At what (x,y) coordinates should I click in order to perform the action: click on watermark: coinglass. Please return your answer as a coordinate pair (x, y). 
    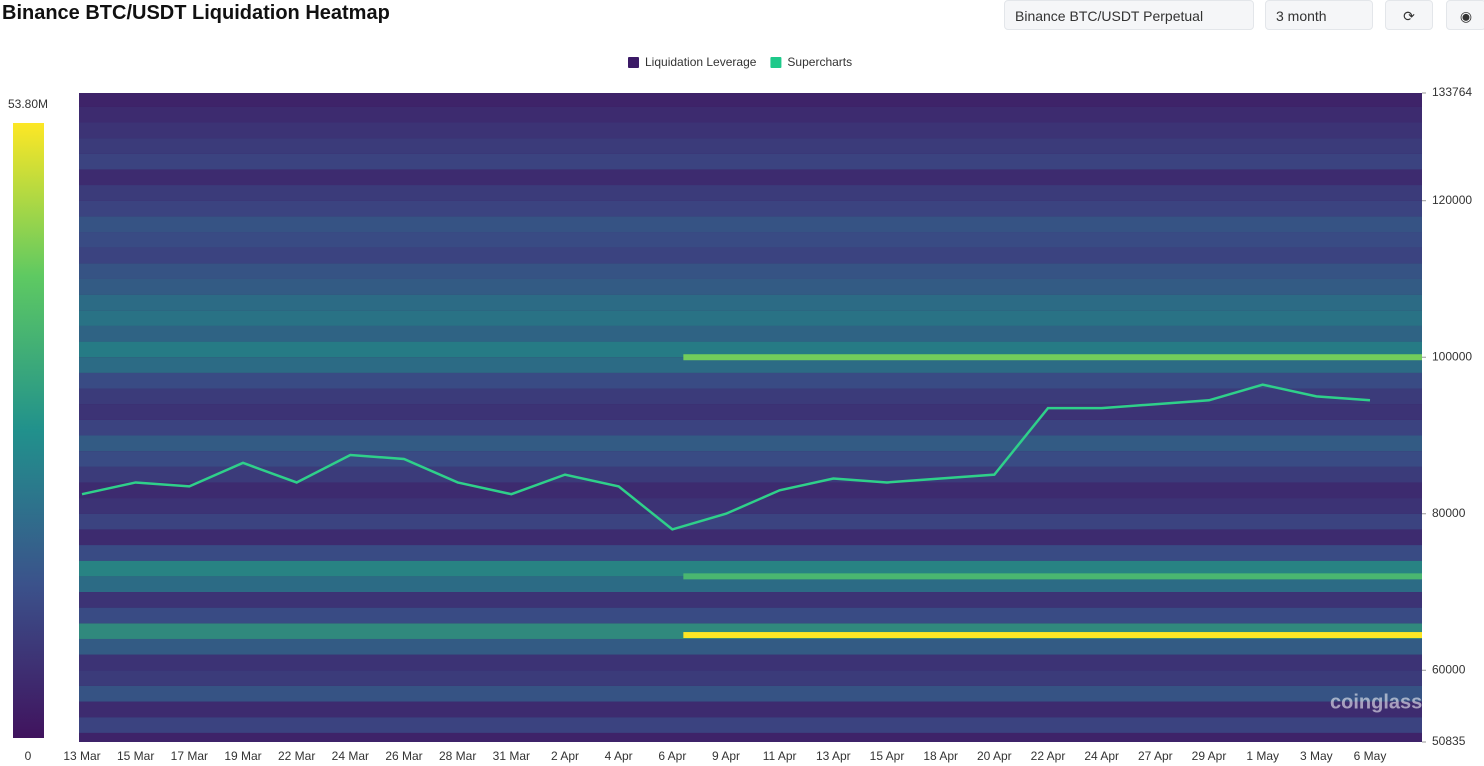
    Looking at the image, I should click on (1376, 702).